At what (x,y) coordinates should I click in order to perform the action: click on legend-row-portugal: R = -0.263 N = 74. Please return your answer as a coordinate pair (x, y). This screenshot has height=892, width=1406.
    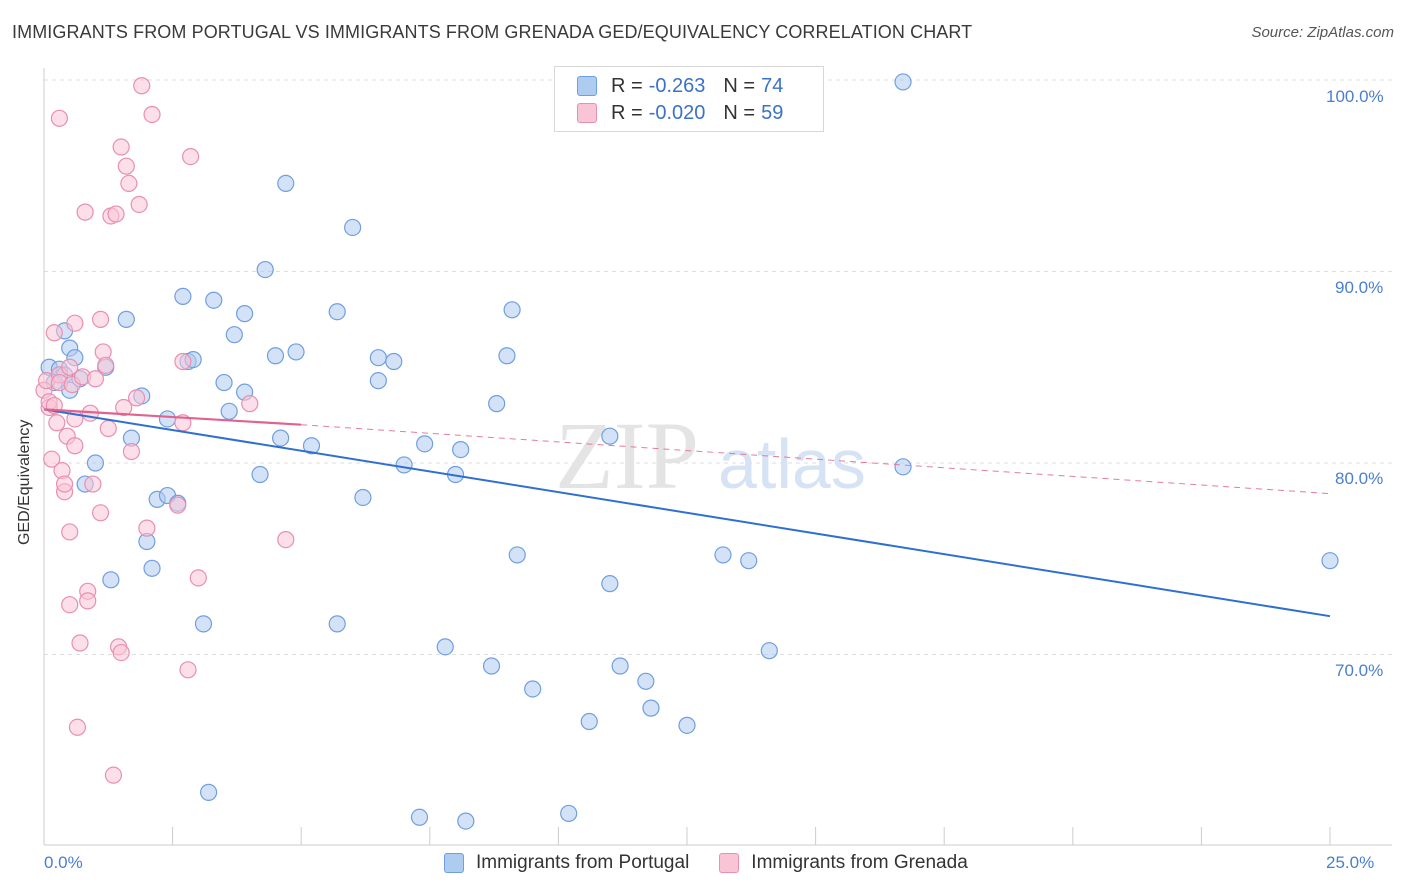
    Looking at the image, I should click on (680, 86).